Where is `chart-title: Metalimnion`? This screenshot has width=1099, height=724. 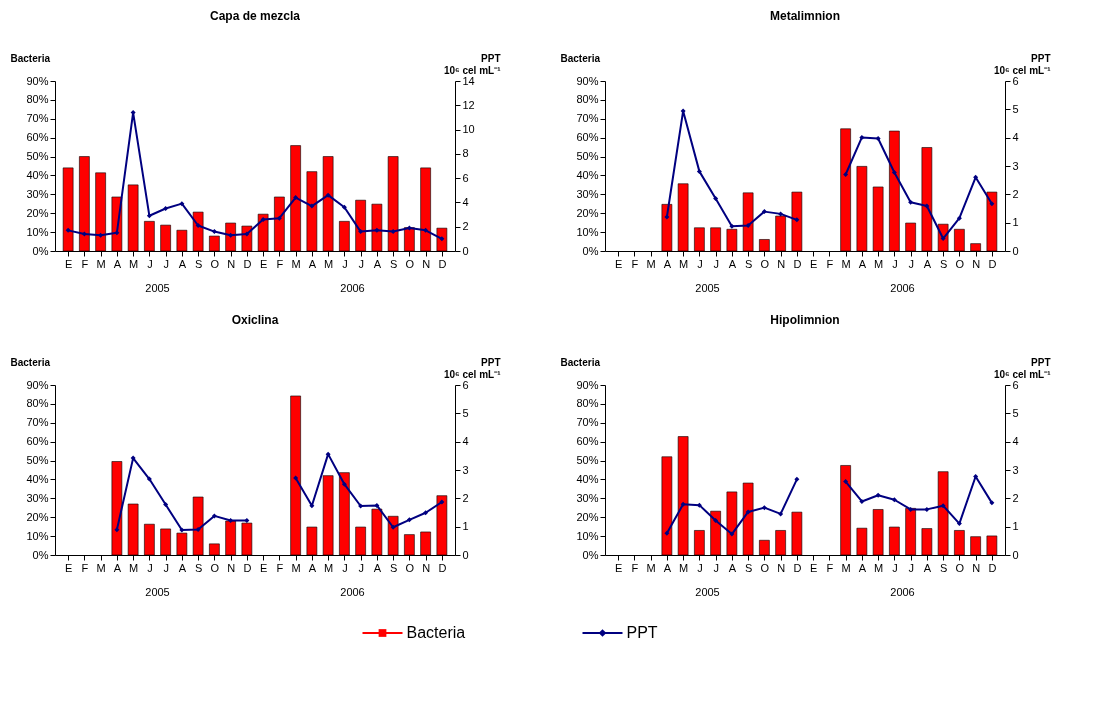
chart-title: Metalimnion is located at coordinates (805, 16).